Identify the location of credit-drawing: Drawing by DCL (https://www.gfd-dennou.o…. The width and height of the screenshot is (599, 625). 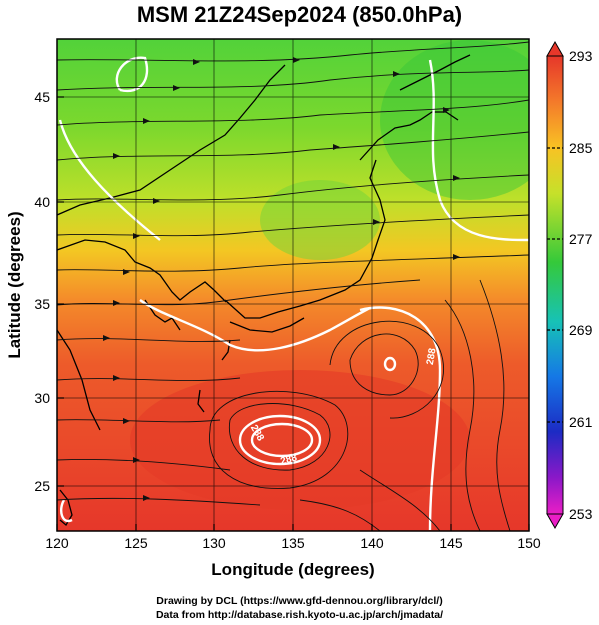
(299, 601).